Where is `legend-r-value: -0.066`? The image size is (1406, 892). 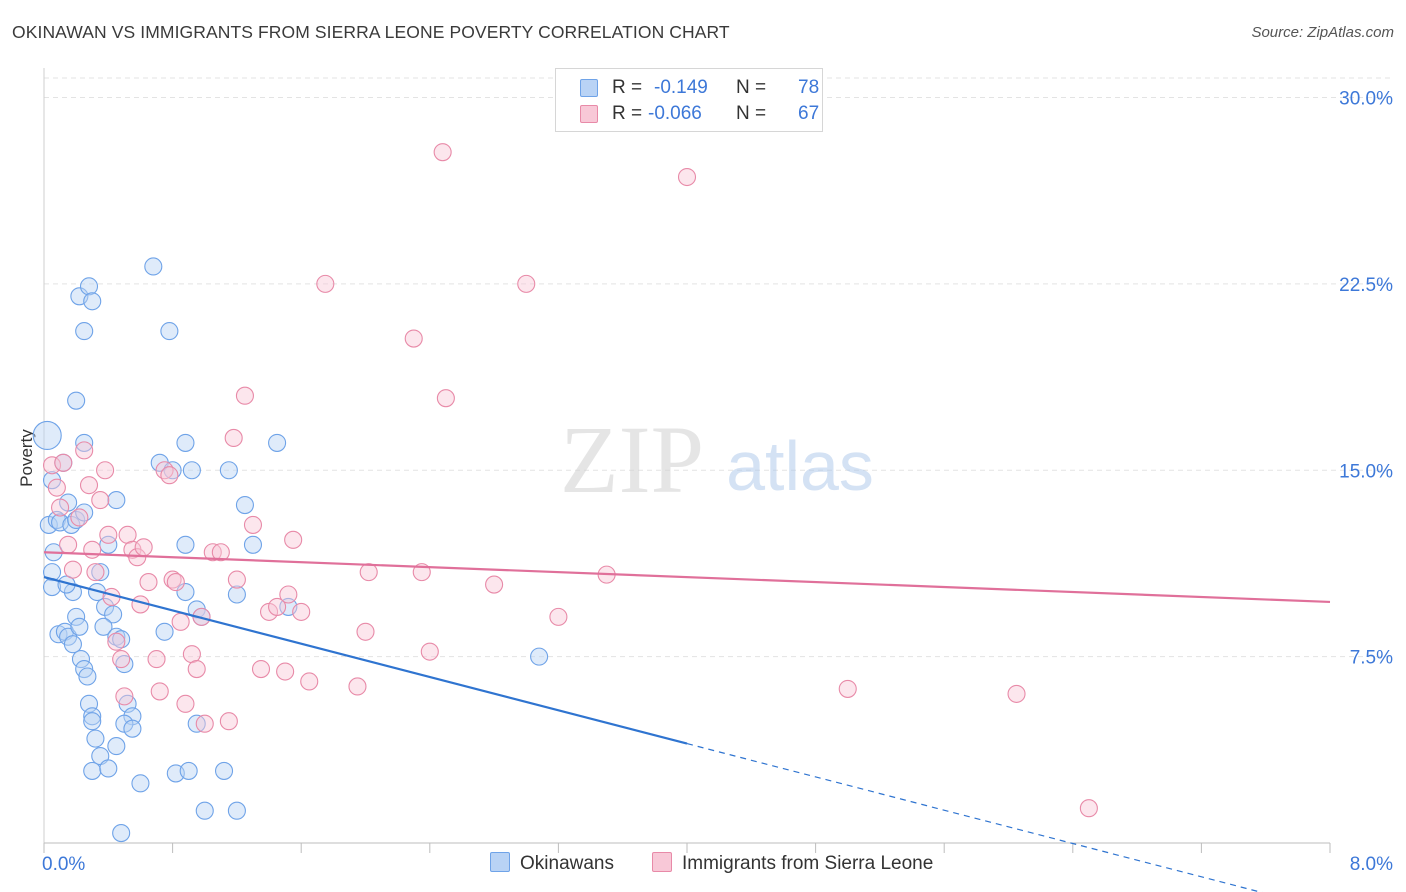
legend-r-value: -0.066 is located at coordinates (675, 113).